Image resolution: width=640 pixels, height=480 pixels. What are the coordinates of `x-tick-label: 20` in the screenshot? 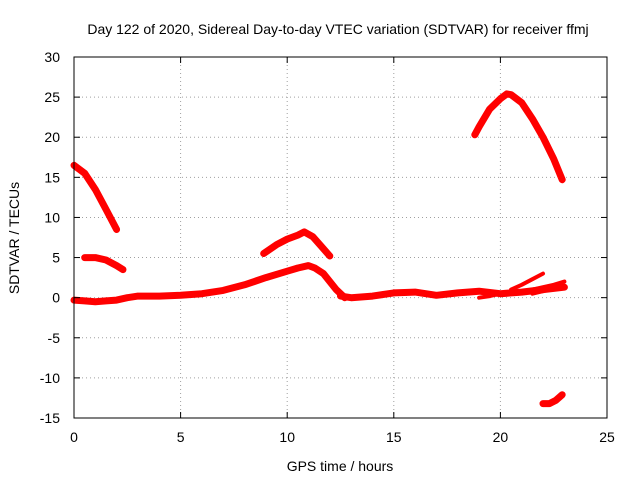 It's located at (501, 437).